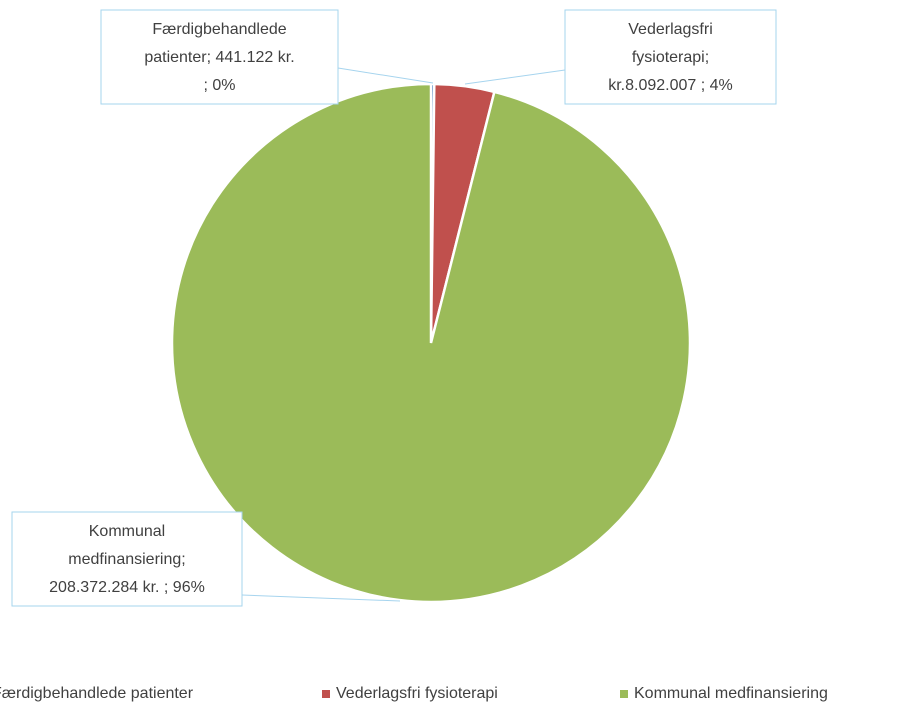 This screenshot has width=903, height=706. Describe the element at coordinates (127, 587) in the screenshot. I see `data-label: 208.372.284 kr. ; 96%` at that location.